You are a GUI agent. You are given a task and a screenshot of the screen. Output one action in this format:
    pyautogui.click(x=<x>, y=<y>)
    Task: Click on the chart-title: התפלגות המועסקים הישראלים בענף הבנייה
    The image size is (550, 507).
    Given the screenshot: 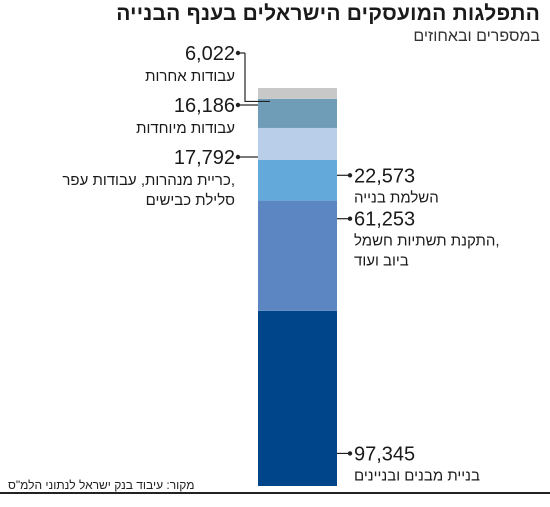 What is the action you would take?
    pyautogui.click(x=328, y=13)
    